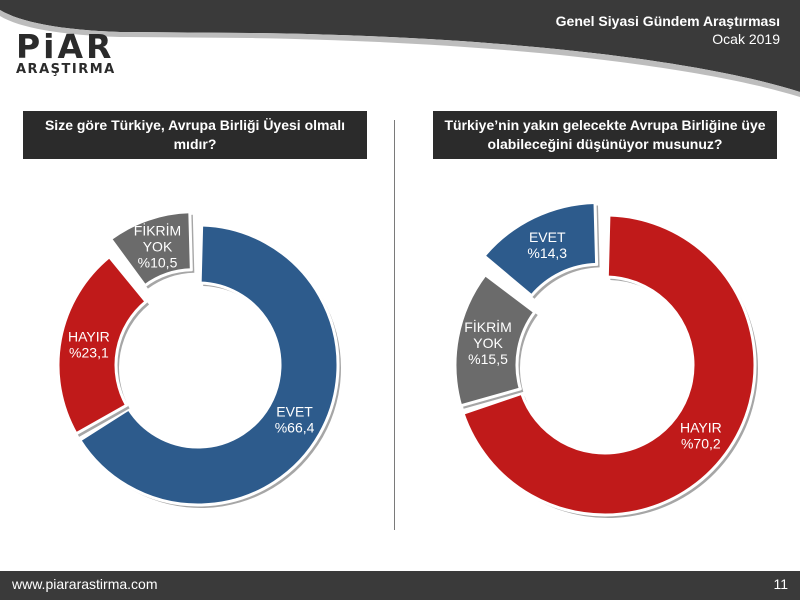  What do you see at coordinates (66, 69) in the screenshot?
I see `logo-sub-text: ARAŞTIRMA` at bounding box center [66, 69].